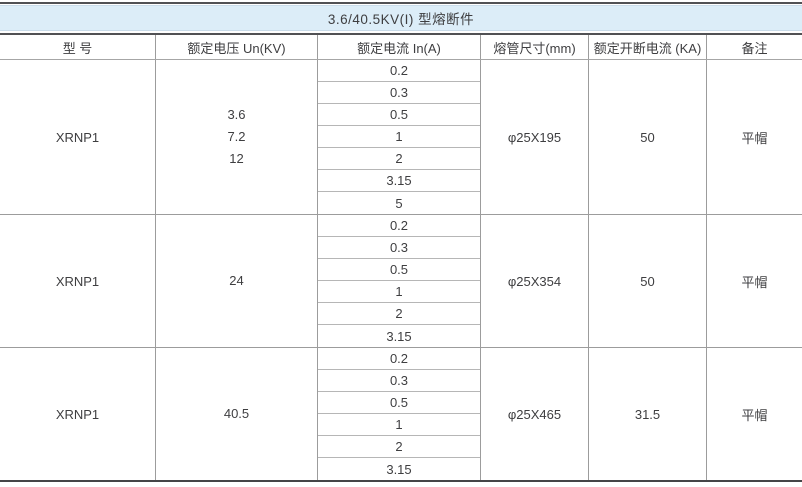  What do you see at coordinates (534, 47) in the screenshot?
I see `header-tube-size: 熔管尺寸(mm)` at bounding box center [534, 47].